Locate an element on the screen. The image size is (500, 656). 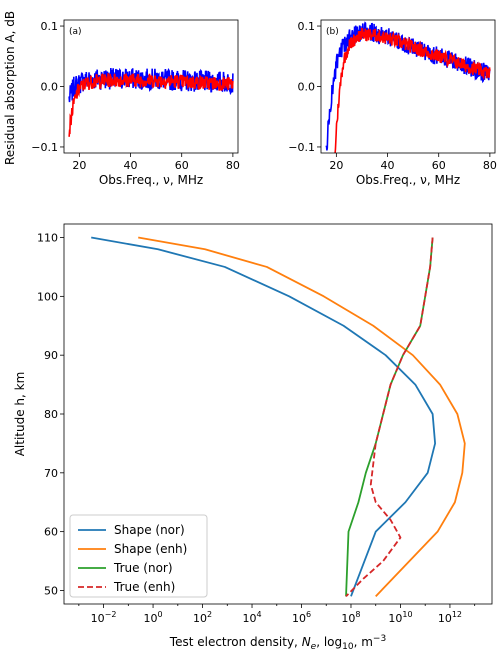
y-axis-label: Altitude h, km is located at coordinates (20, 414).